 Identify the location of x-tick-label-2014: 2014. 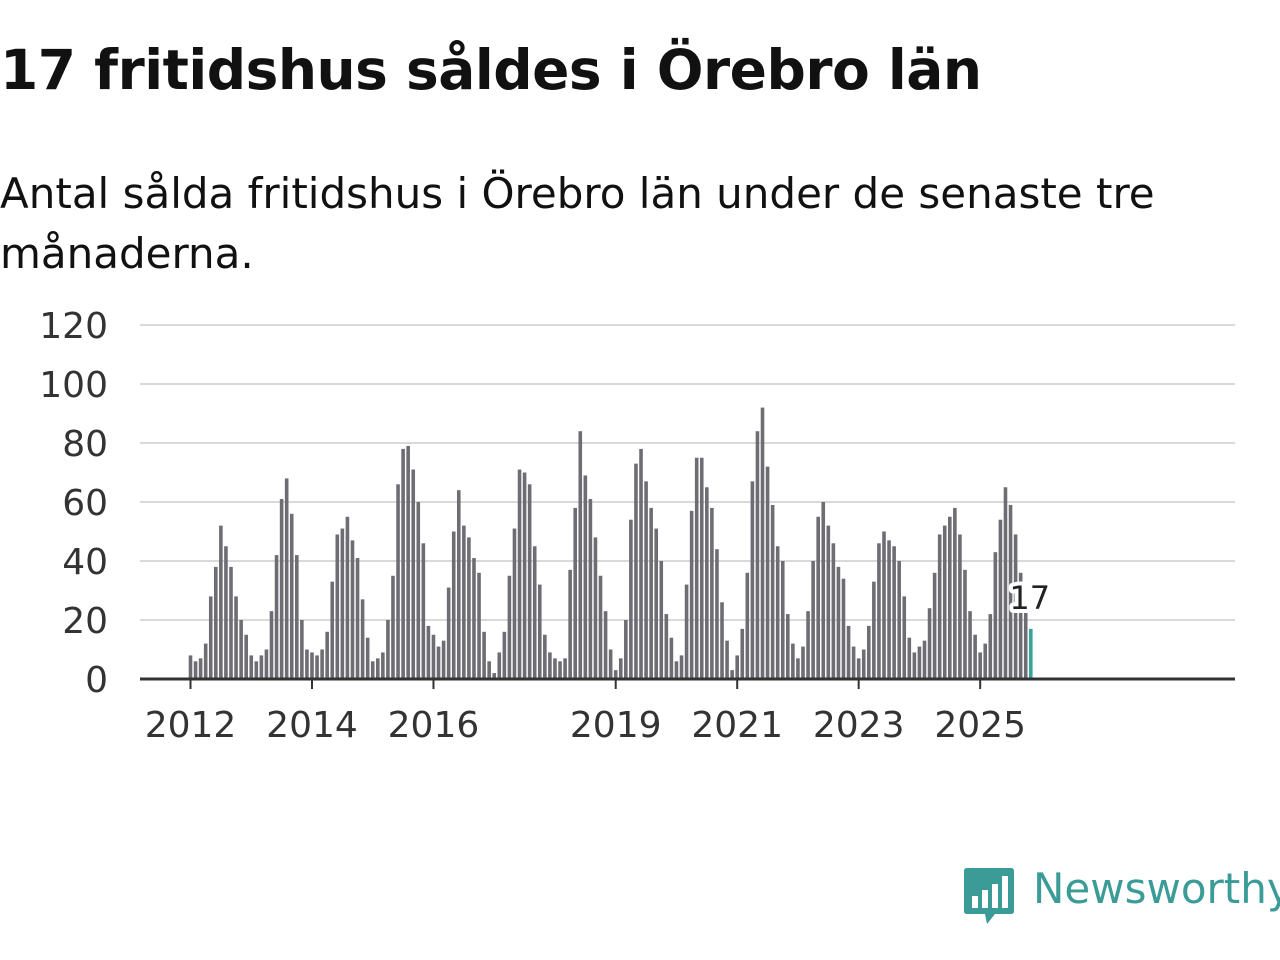
(312, 725).